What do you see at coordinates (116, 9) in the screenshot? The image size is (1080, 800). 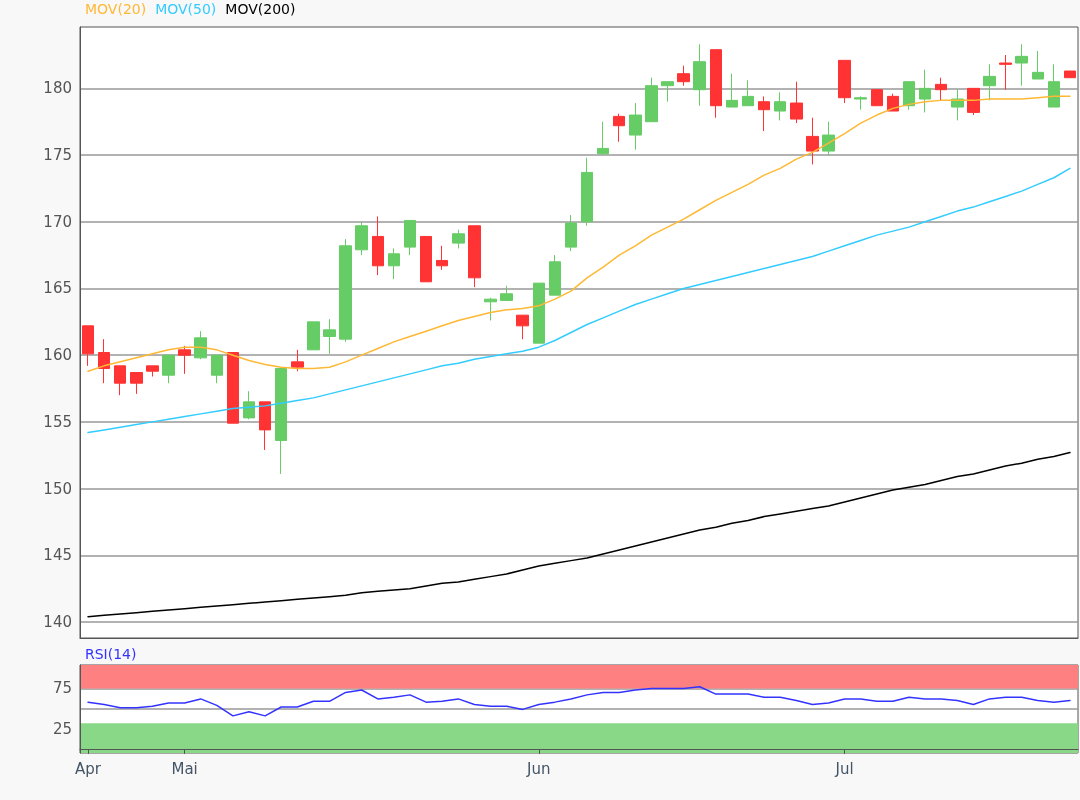 I see `text: MOV(20)` at bounding box center [116, 9].